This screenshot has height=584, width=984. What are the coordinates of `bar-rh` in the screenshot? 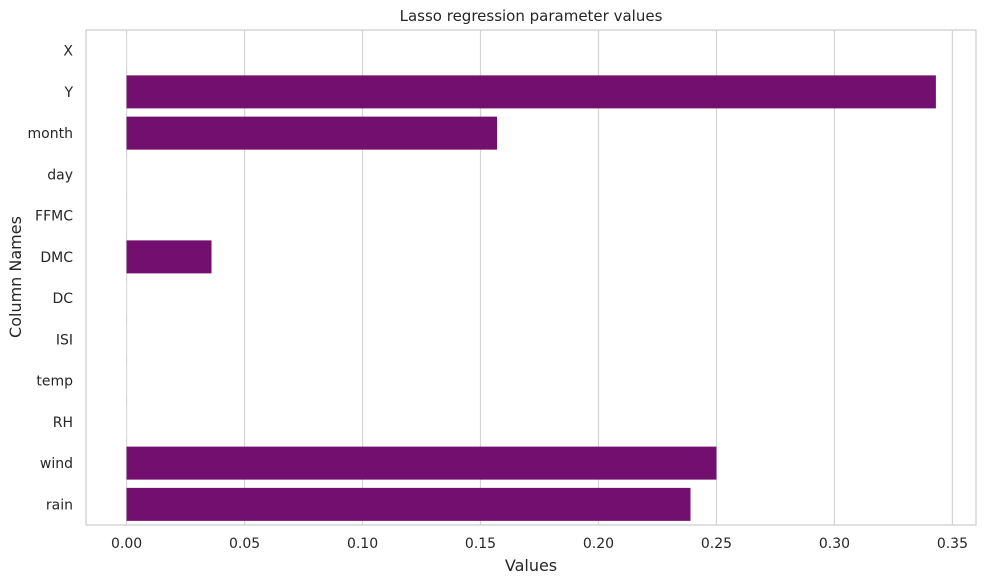 It's located at (127, 422).